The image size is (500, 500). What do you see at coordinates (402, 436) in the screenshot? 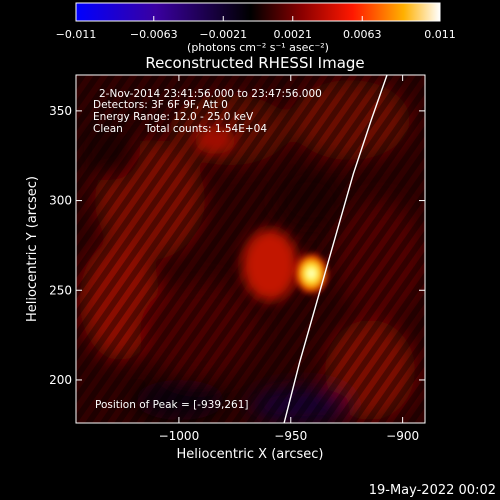
I see `x-tick-label: −900` at bounding box center [402, 436].